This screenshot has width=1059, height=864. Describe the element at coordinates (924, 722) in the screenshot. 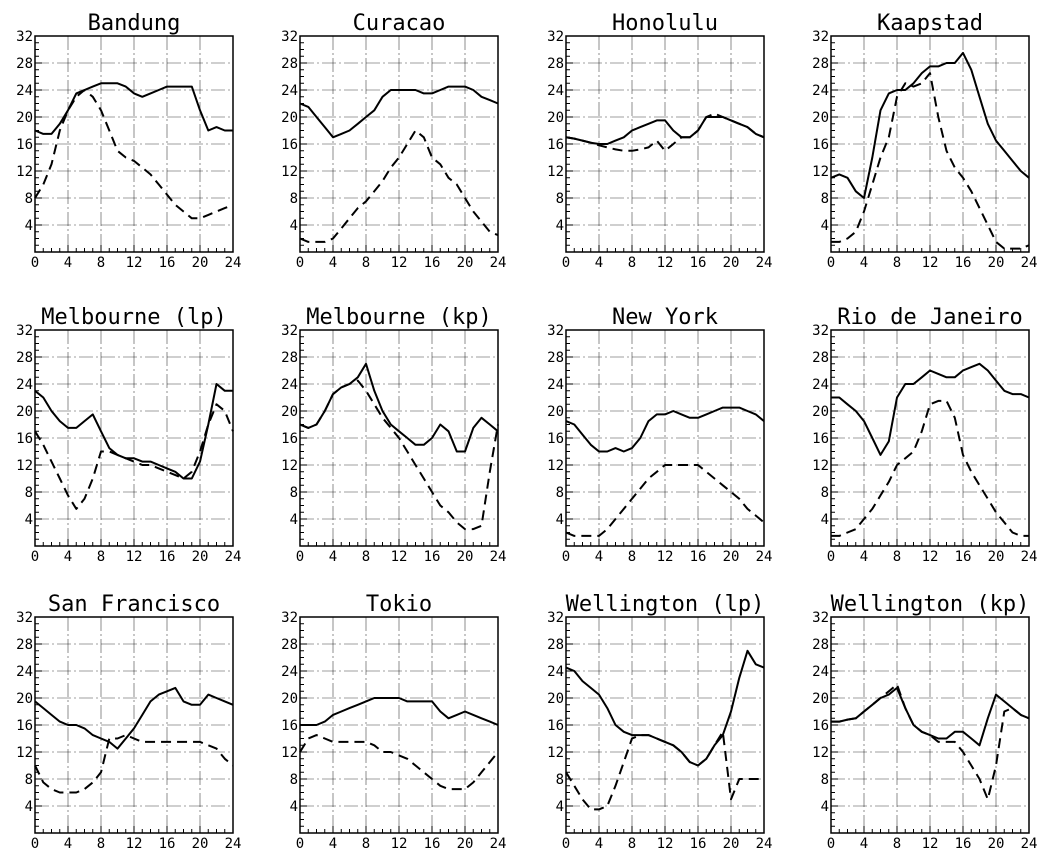

I see `chart-panel: Wellington (kp) 0 4 8 12 16 20 24 4 8 12 16 20 24 28 32` at that location.